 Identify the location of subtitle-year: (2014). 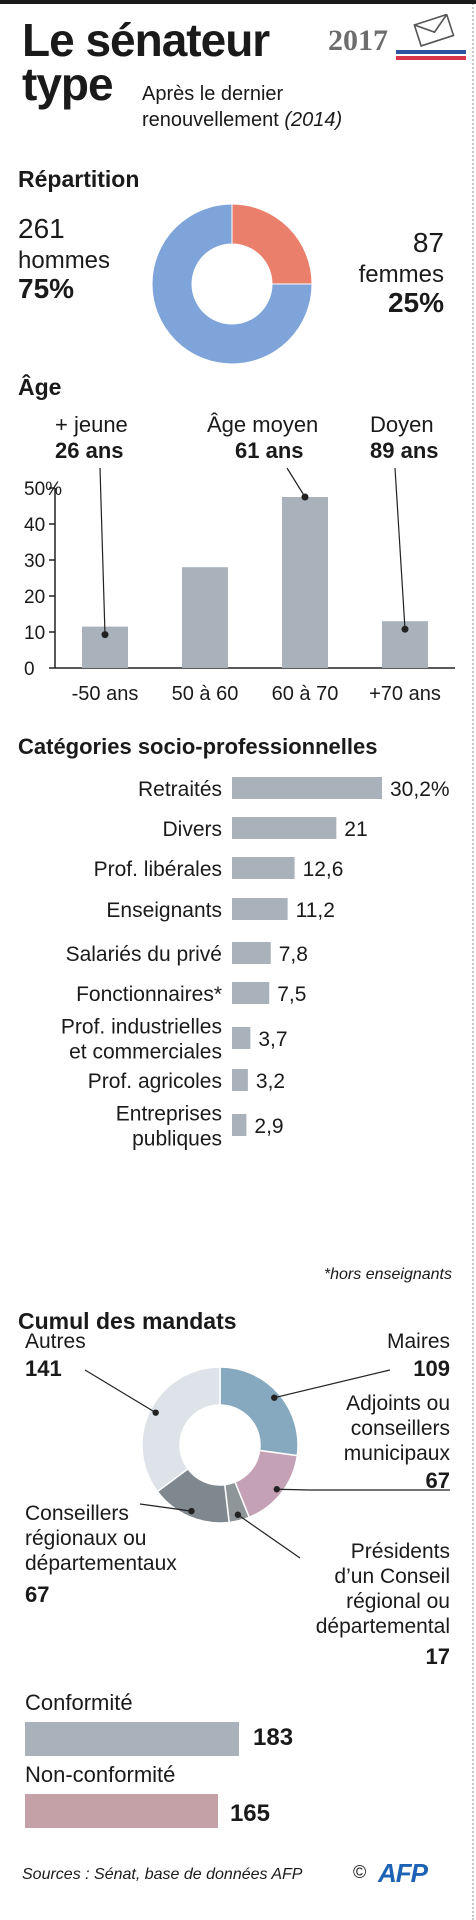
(313, 120).